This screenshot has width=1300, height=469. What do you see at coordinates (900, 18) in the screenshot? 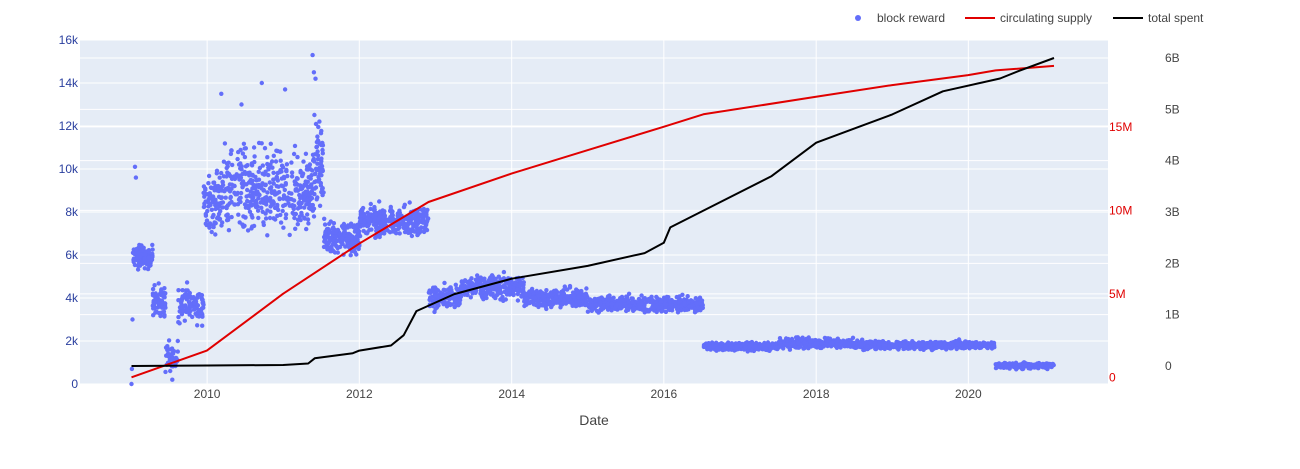
I see `legend-item-block-reward: block reward` at bounding box center [900, 18].